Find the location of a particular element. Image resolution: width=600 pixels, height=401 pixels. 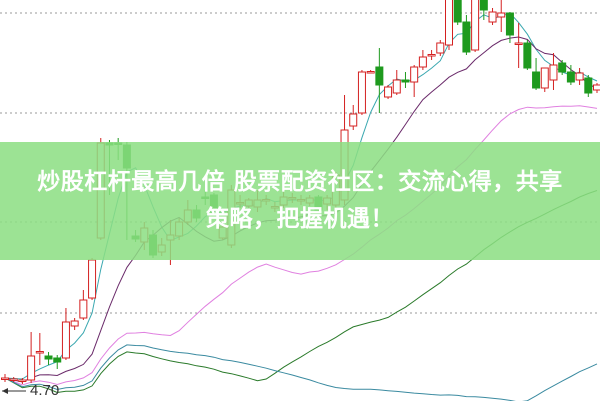

low-price-label: 4.70 is located at coordinates (45, 390).